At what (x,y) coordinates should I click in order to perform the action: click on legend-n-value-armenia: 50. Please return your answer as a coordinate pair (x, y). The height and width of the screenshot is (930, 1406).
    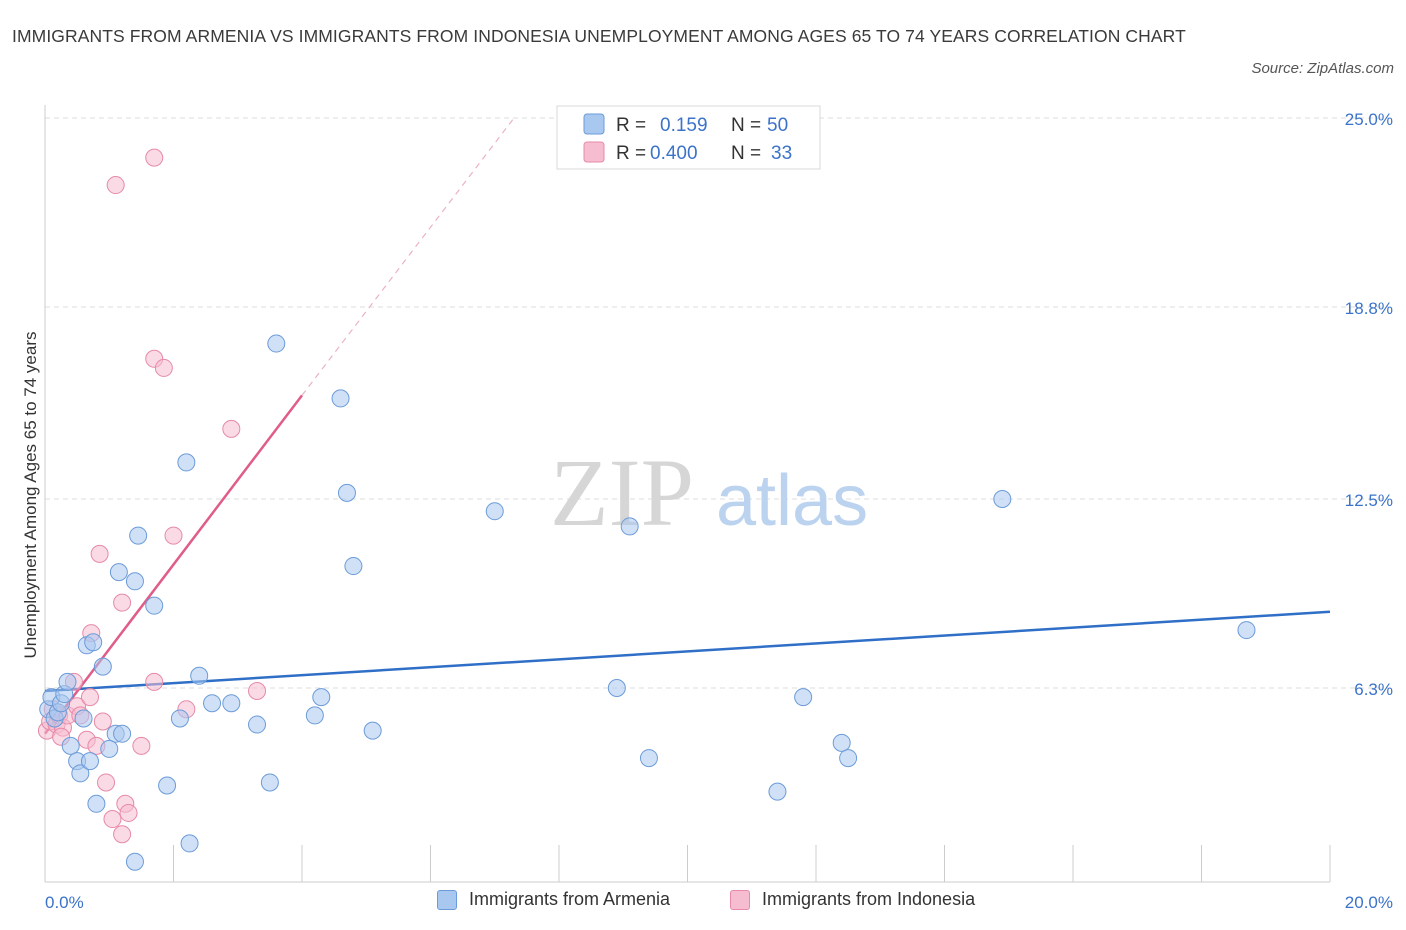
    Looking at the image, I should click on (777, 125).